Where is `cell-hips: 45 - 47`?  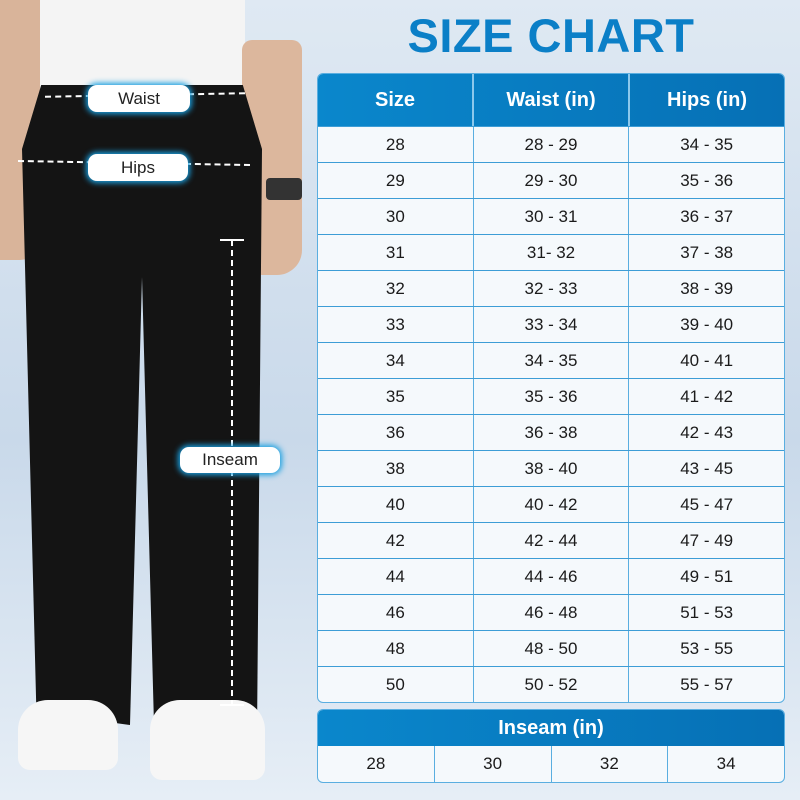 cell-hips: 45 - 47 is located at coordinates (707, 504).